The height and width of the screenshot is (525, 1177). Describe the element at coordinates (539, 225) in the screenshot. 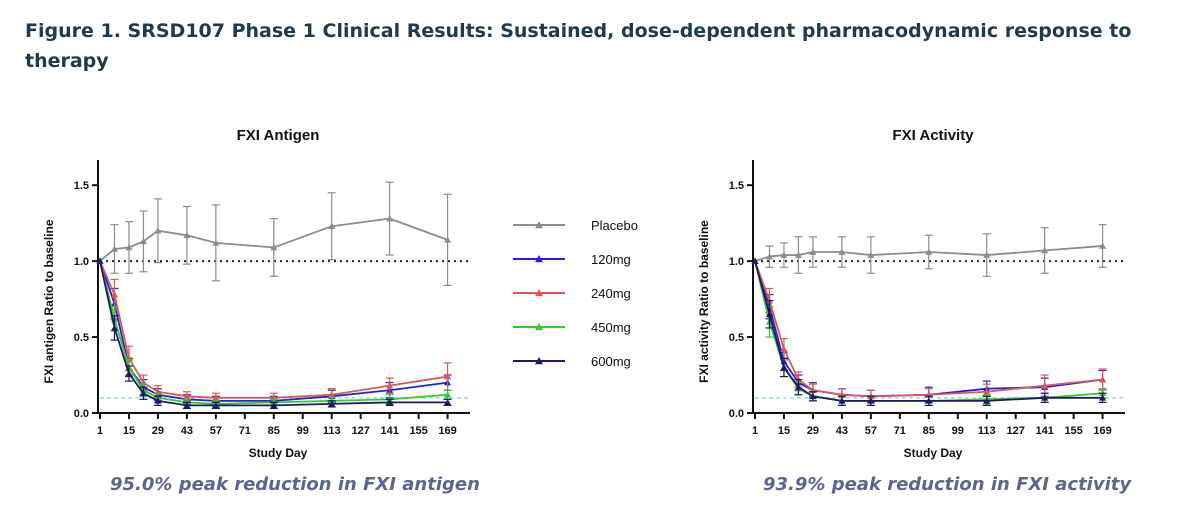

I see `legend-marker-placebo` at that location.